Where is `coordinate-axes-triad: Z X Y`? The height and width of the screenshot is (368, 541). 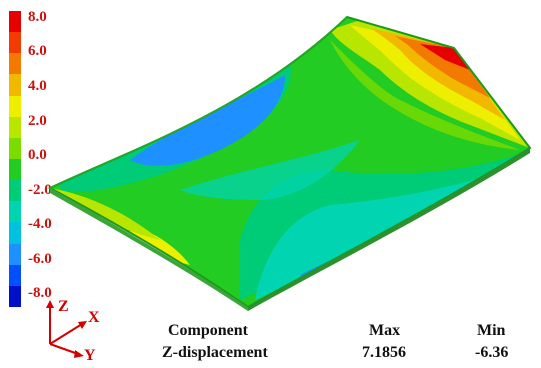
coordinate-axes-triad: Z X Y is located at coordinates (73, 330).